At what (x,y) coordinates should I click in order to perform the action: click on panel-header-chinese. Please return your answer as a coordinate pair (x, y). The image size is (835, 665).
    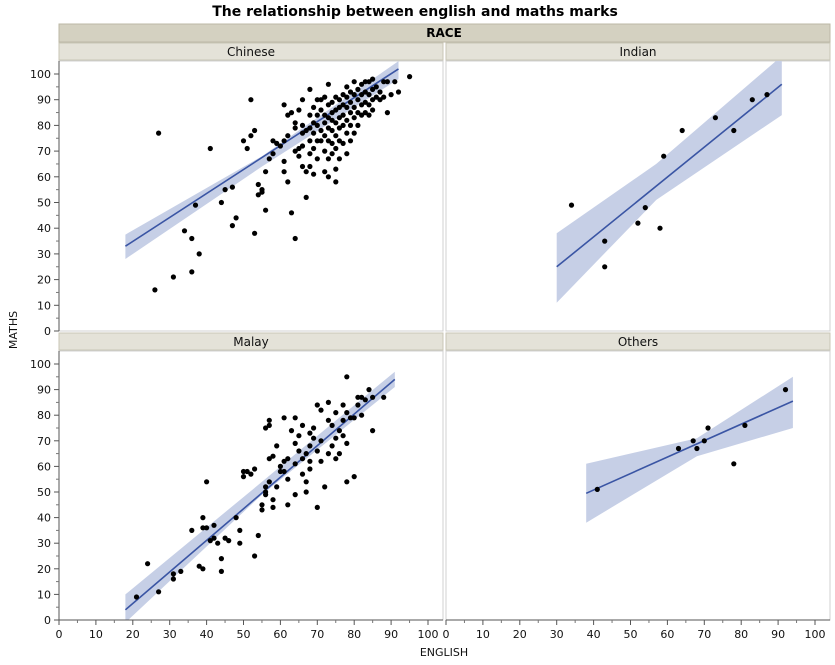
    Looking at the image, I should click on (251, 51).